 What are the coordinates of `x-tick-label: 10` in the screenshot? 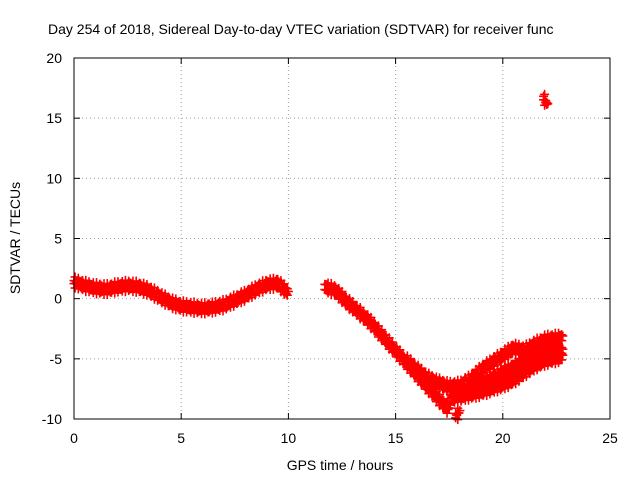 It's located at (289, 438).